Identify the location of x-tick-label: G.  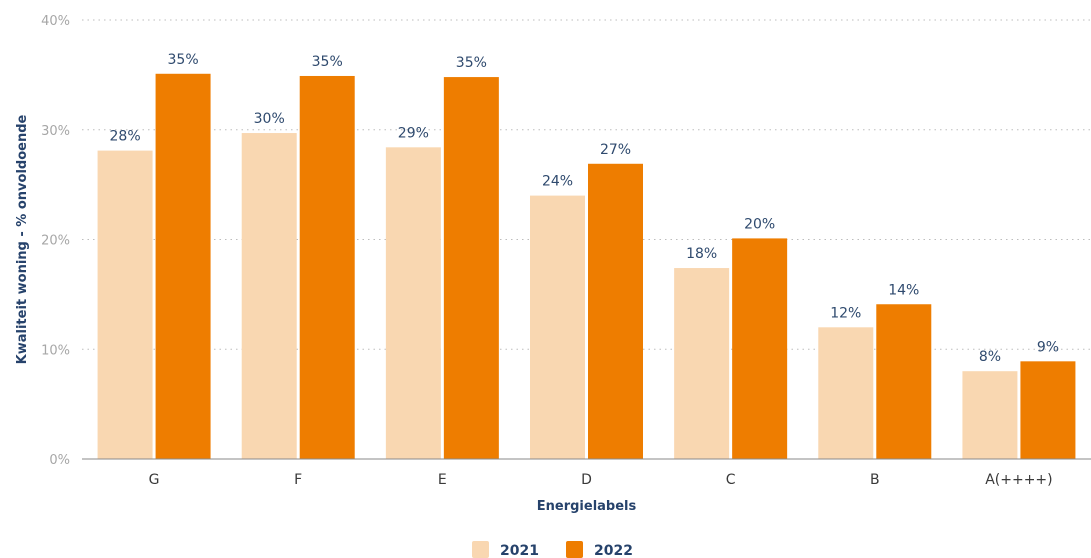
(154, 480).